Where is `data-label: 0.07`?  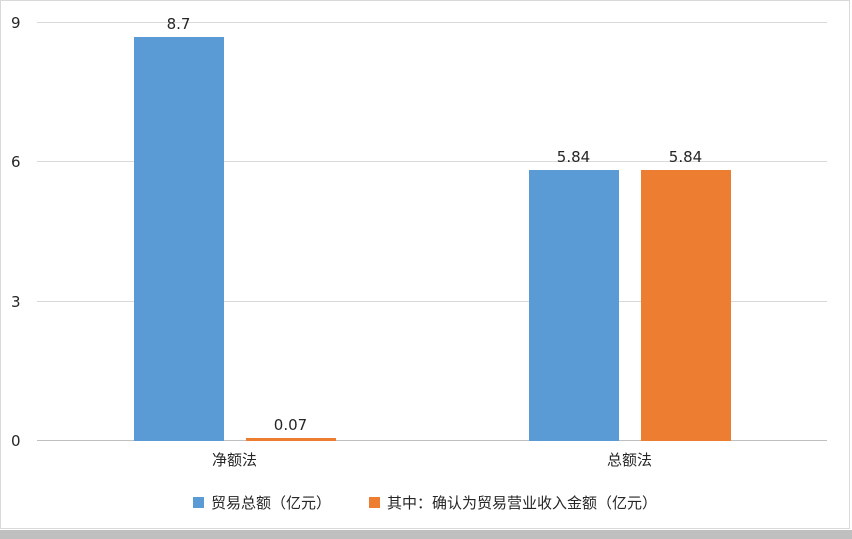 data-label: 0.07 is located at coordinates (290, 424).